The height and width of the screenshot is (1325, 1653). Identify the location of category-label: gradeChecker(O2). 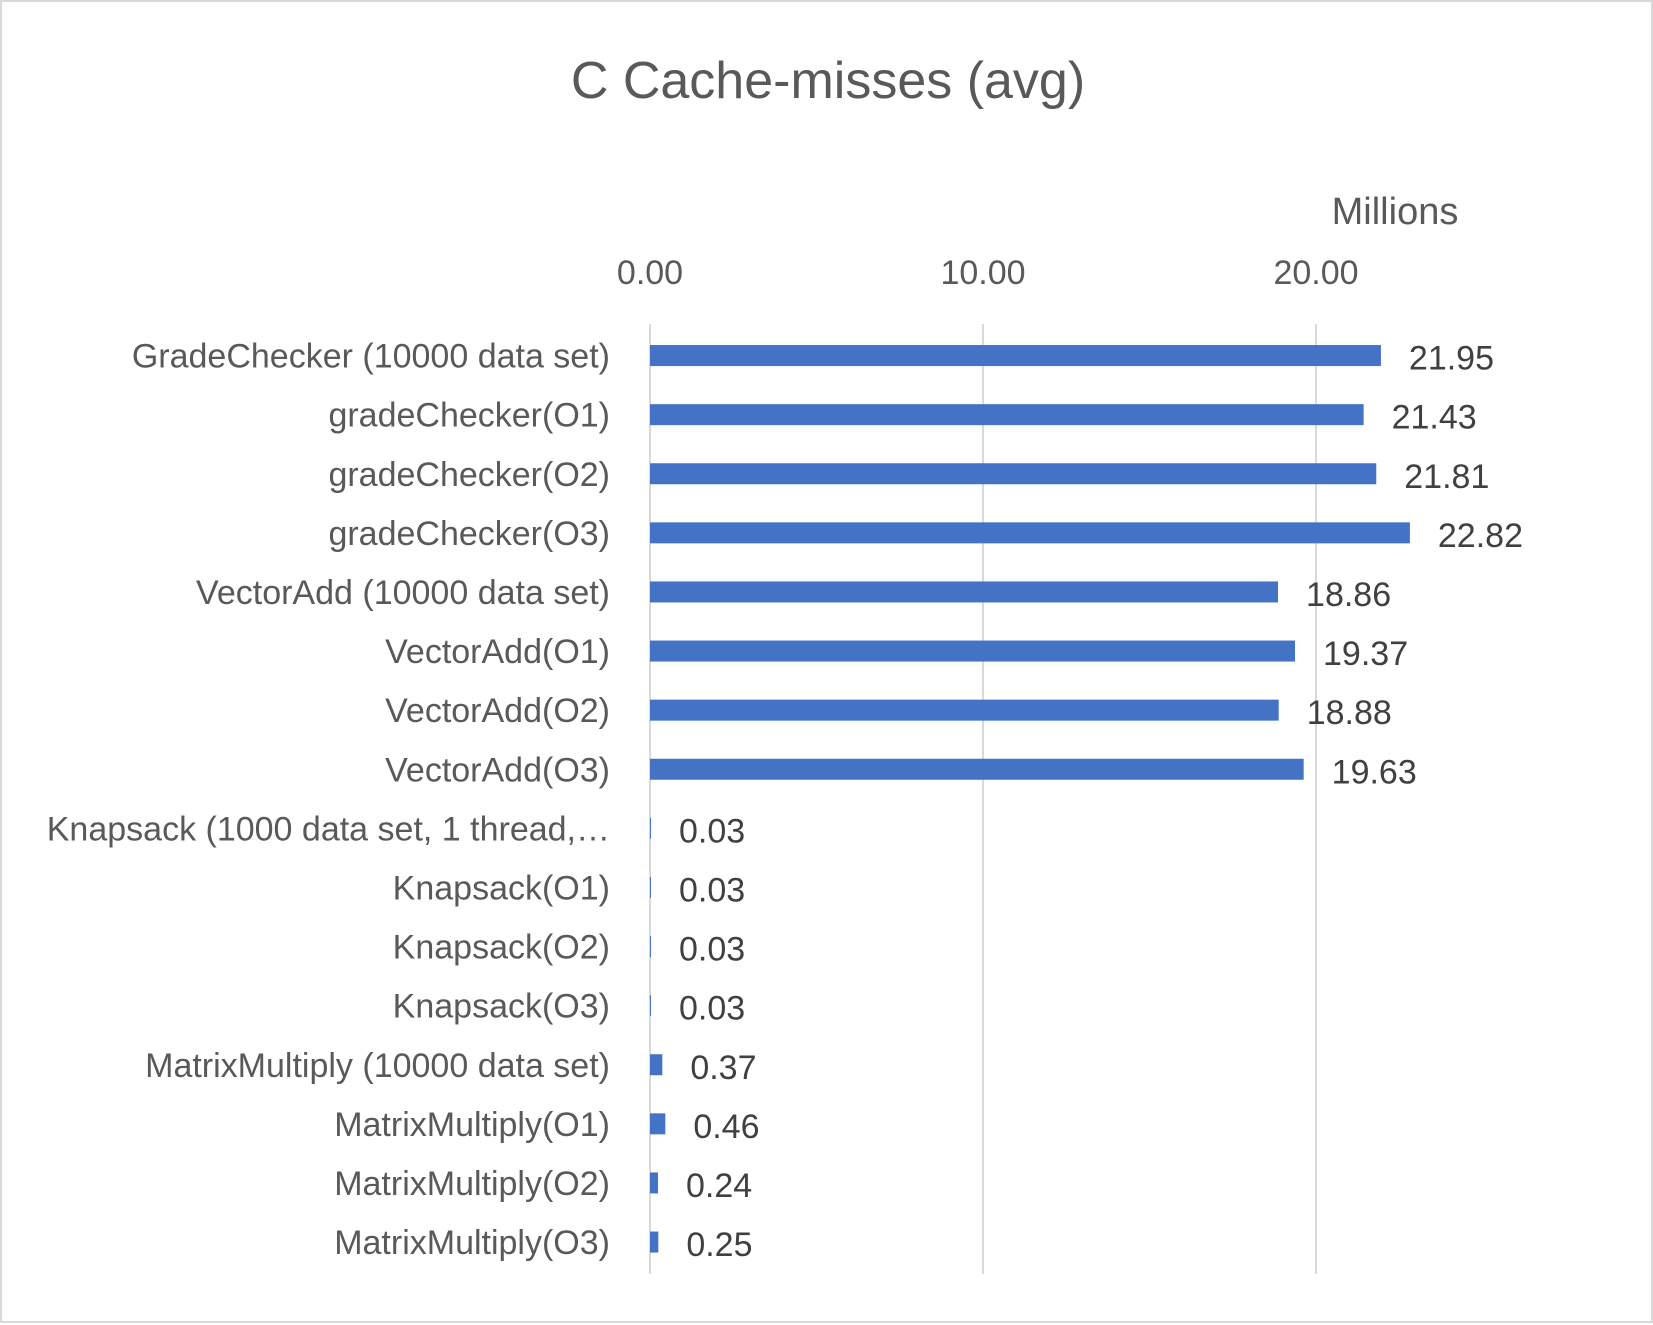
(469, 475).